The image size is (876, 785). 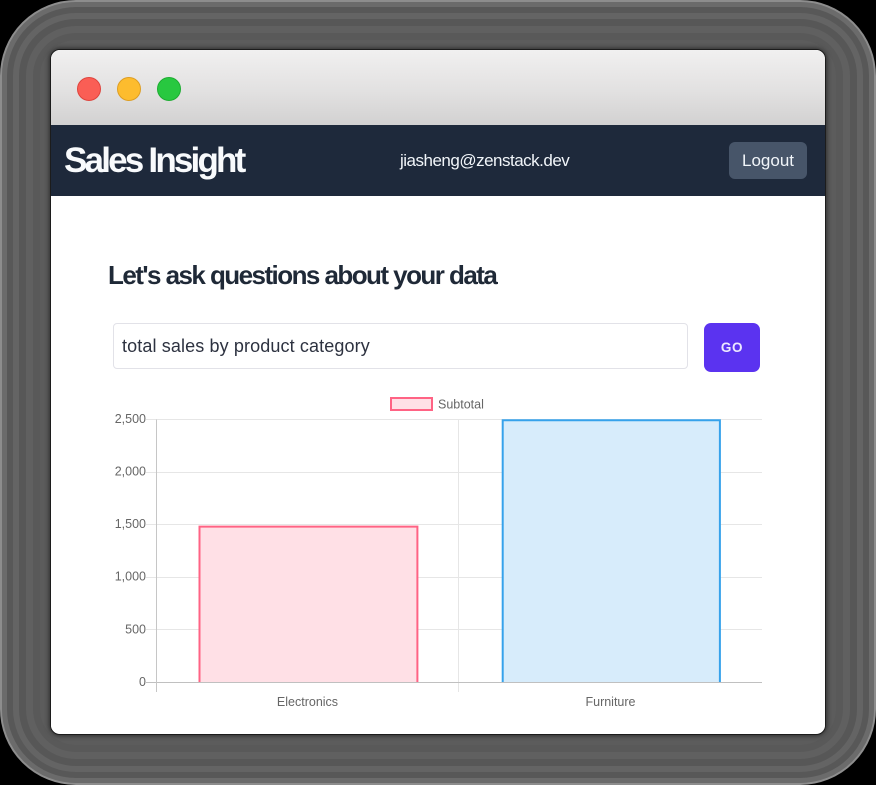 What do you see at coordinates (130, 524) in the screenshot?
I see `svg-text: 1,500` at bounding box center [130, 524].